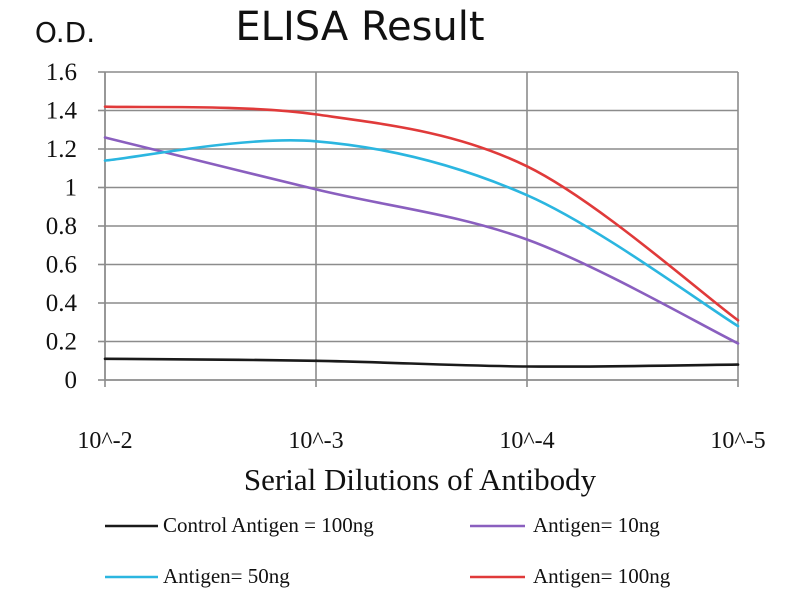  Describe the element at coordinates (268, 525) in the screenshot. I see `legend-label: Control Antigen = 100ng` at that location.